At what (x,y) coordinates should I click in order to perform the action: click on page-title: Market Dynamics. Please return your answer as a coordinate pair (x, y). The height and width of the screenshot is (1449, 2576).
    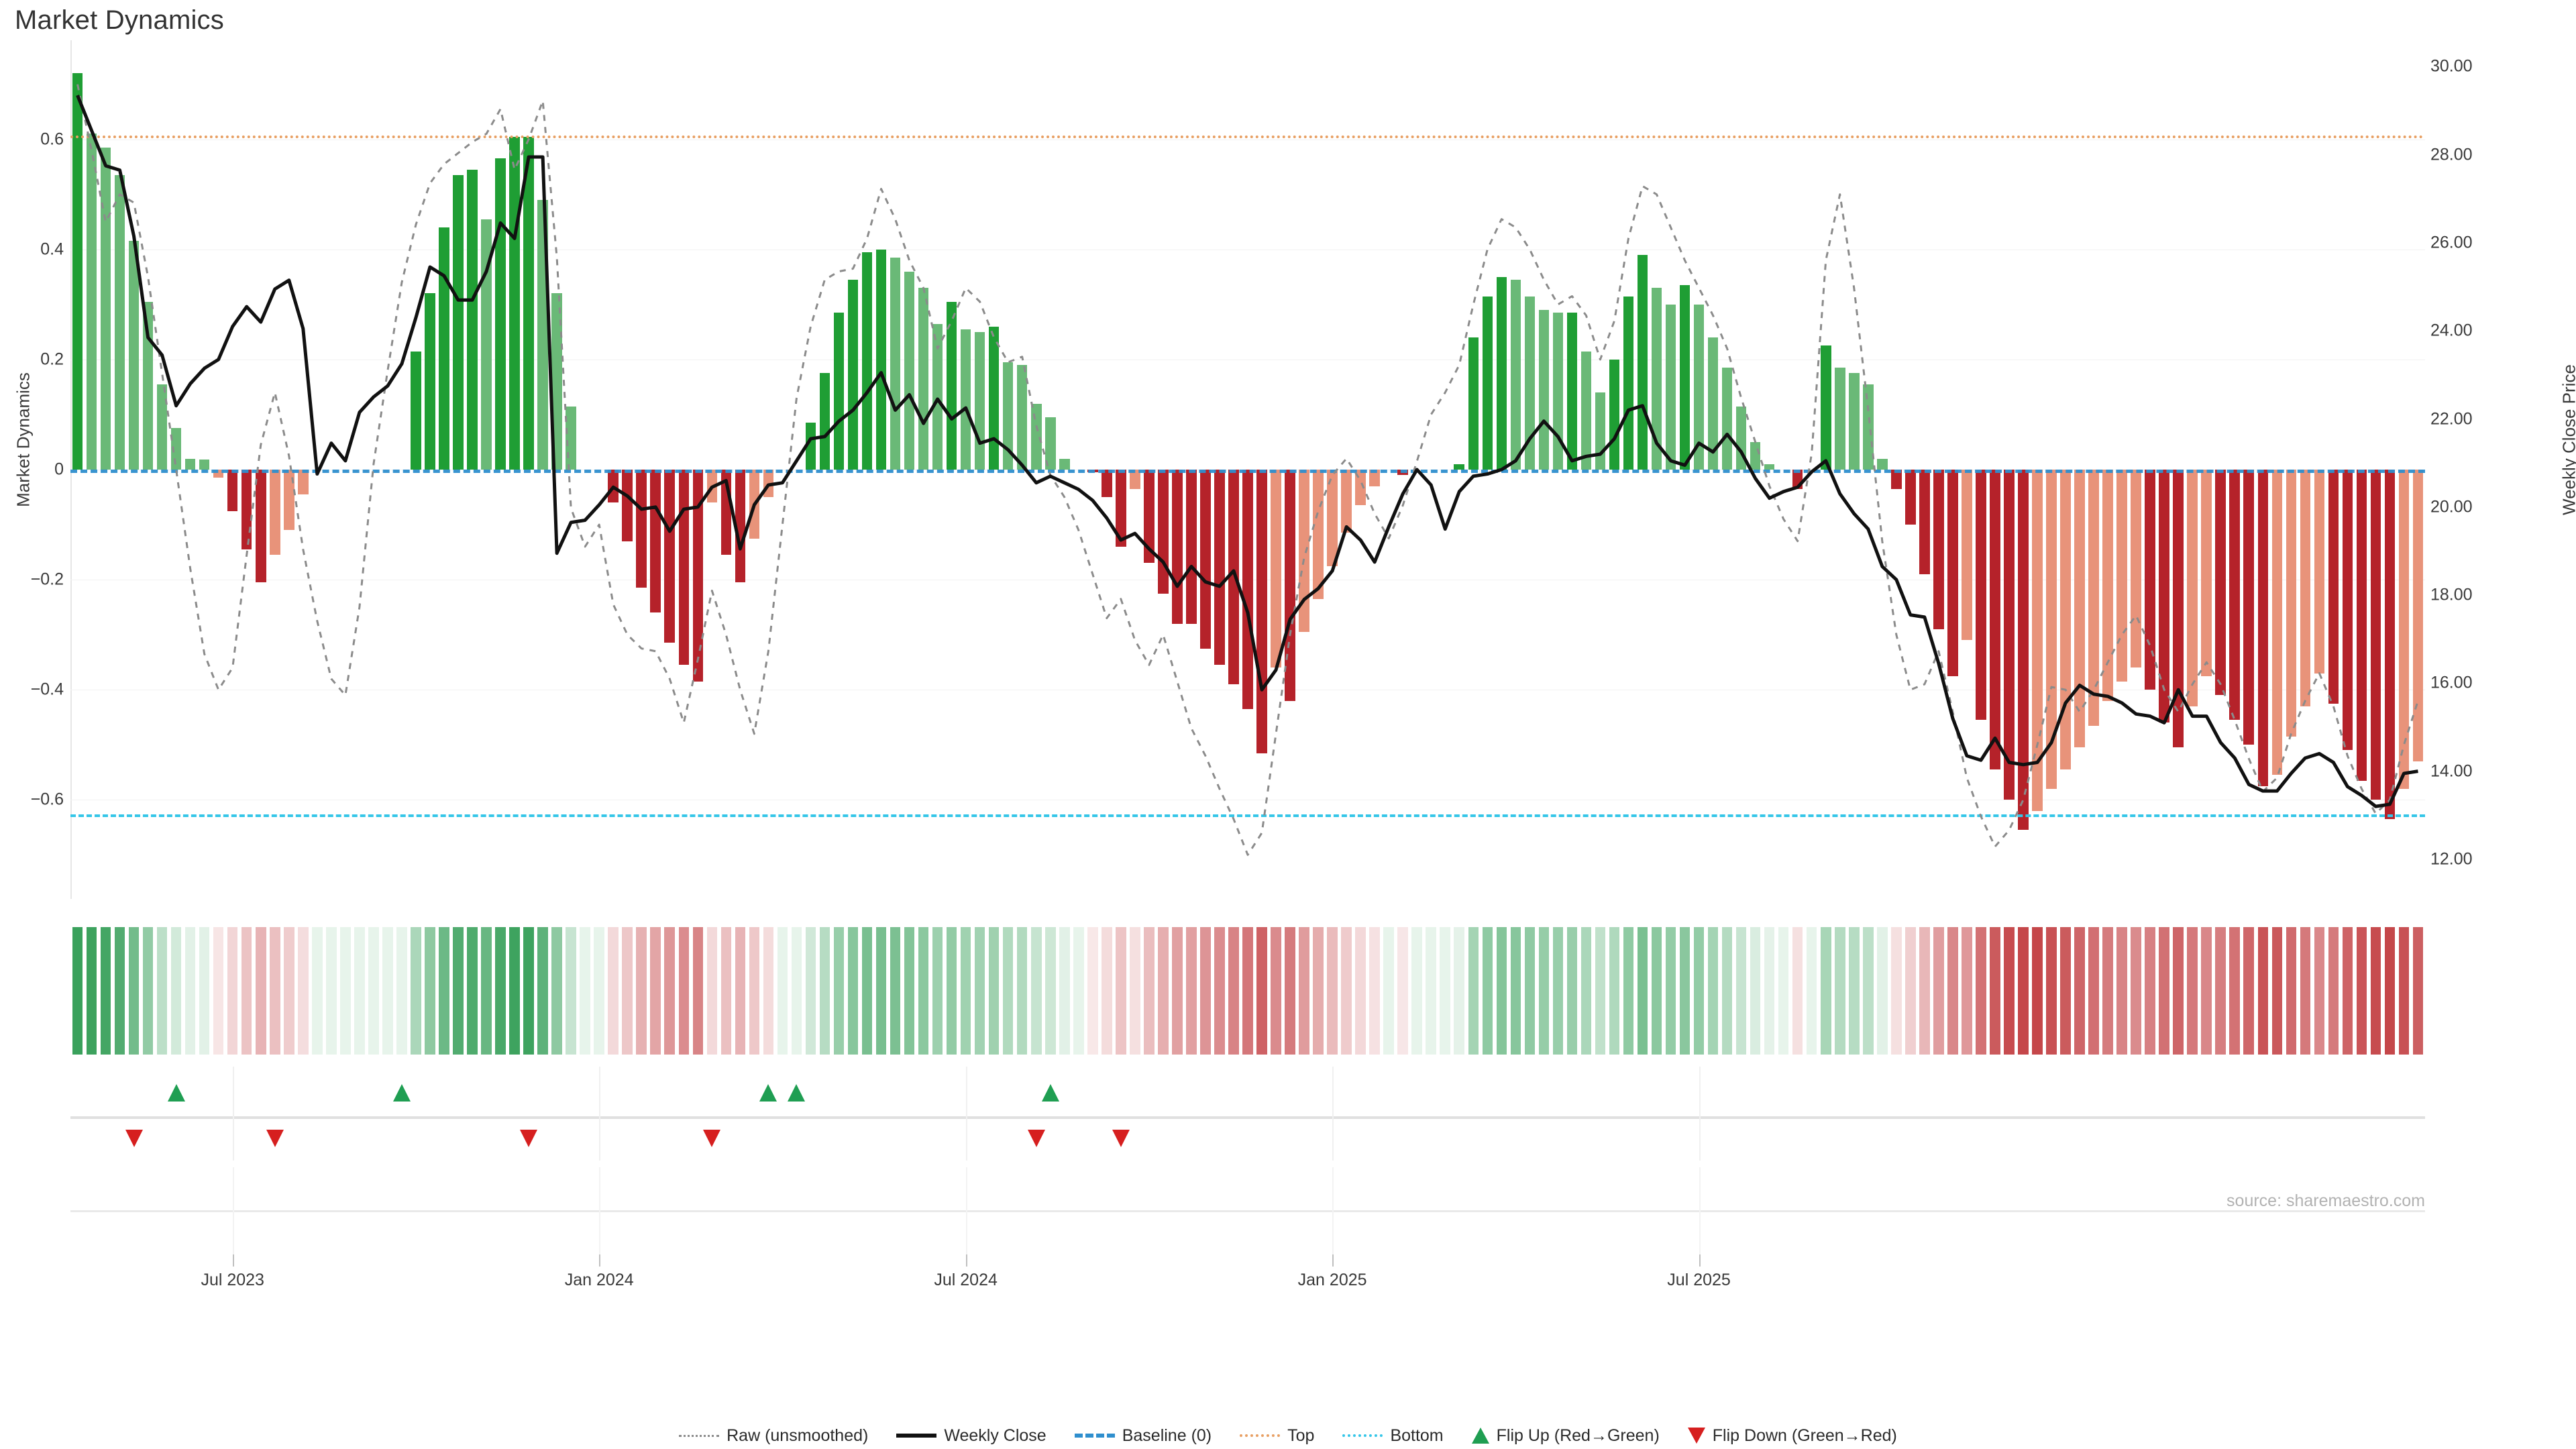
    Looking at the image, I should click on (119, 20).